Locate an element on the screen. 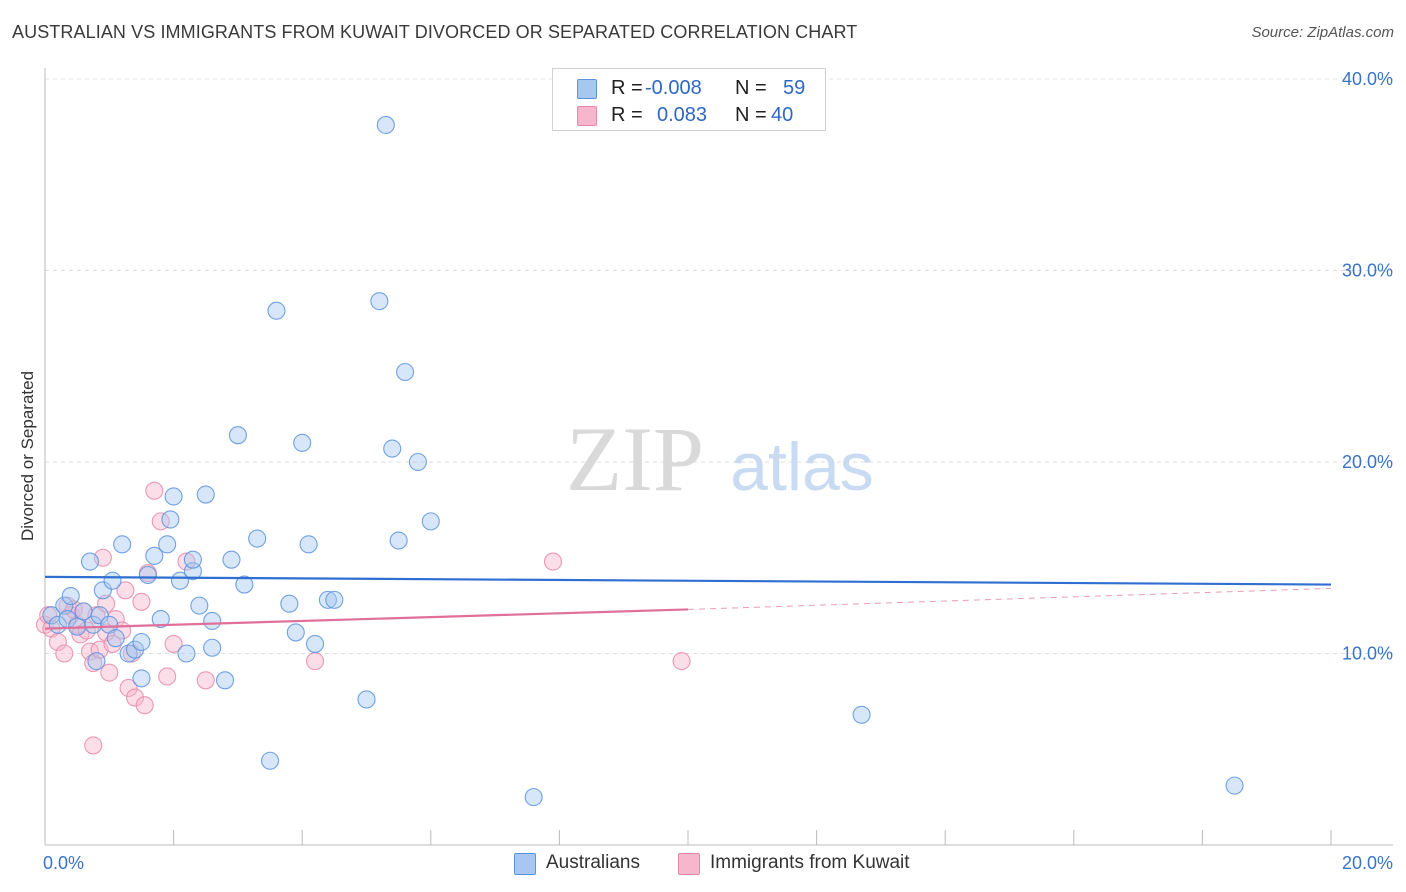 The width and height of the screenshot is (1406, 892). stats-legend: R = -0.008 N = 59 R = 0.083 N = 40 is located at coordinates (689, 99).